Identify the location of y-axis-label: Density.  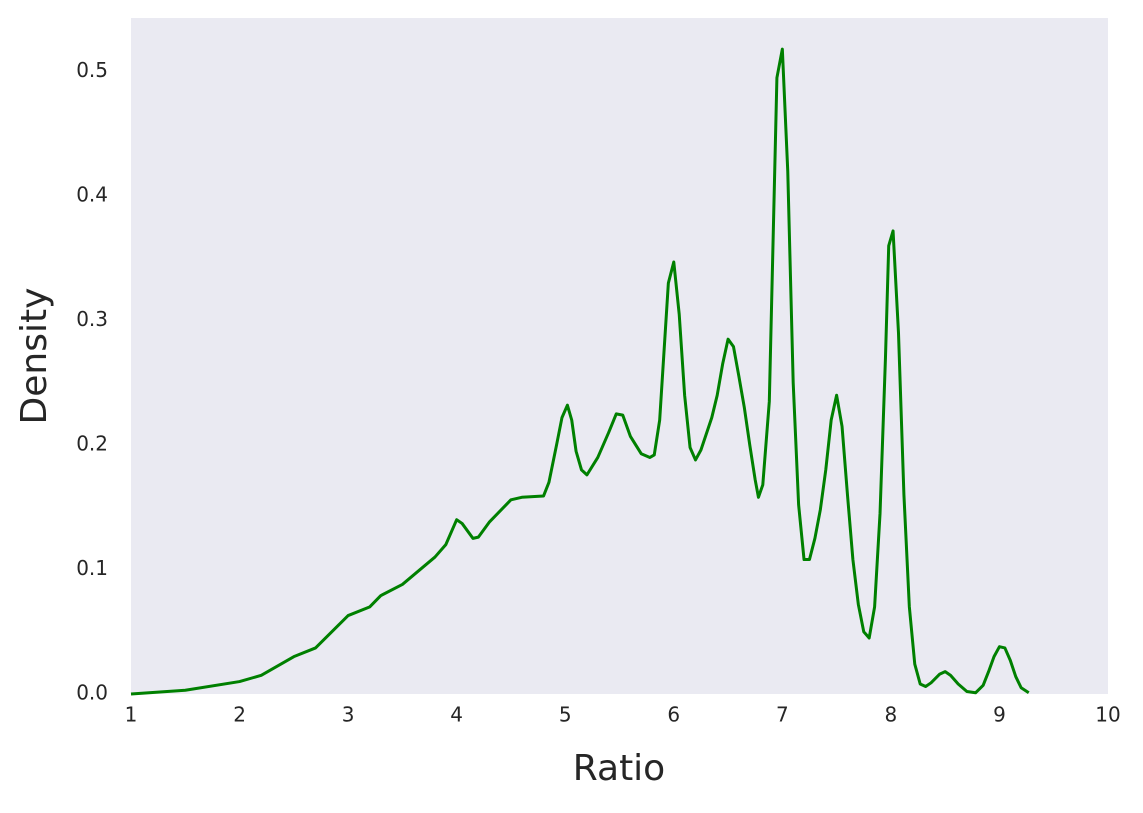
(34, 356).